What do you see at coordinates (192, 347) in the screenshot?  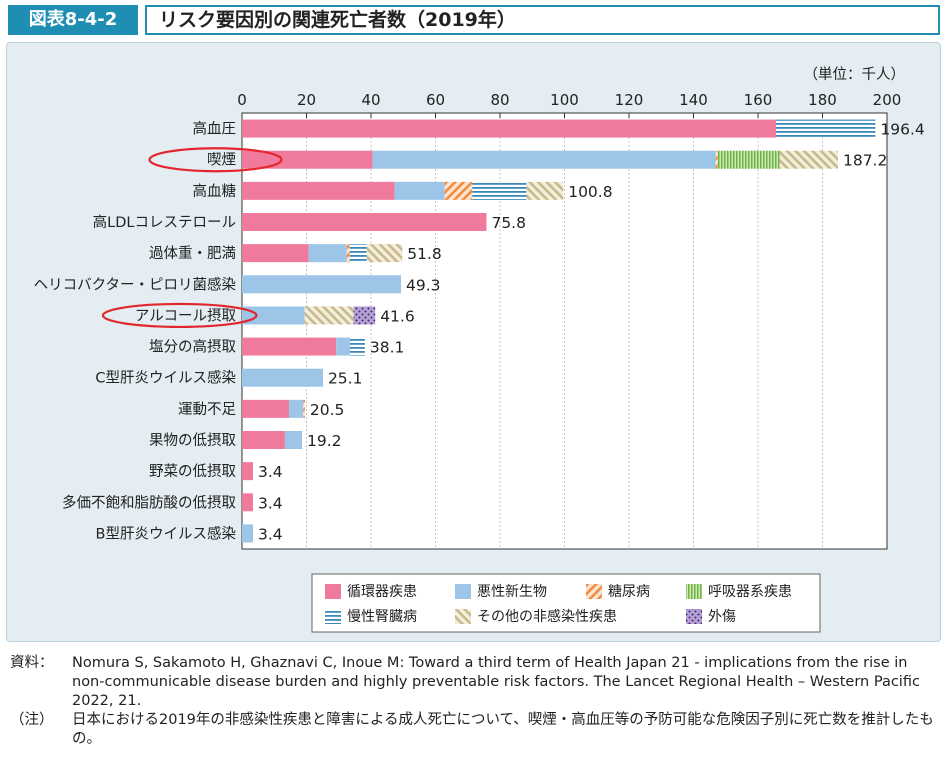 I see `category-label: 塩分の高摂取` at bounding box center [192, 347].